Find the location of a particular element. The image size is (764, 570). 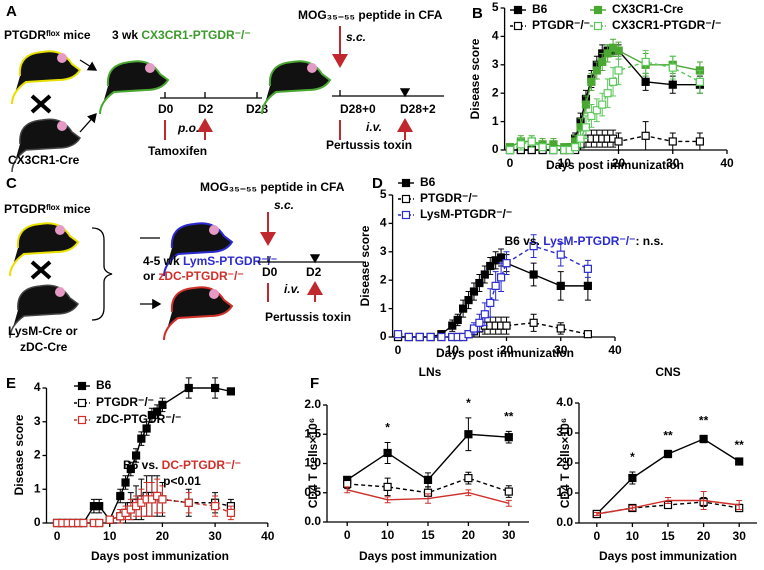

panel-label: F is located at coordinates (314, 383).